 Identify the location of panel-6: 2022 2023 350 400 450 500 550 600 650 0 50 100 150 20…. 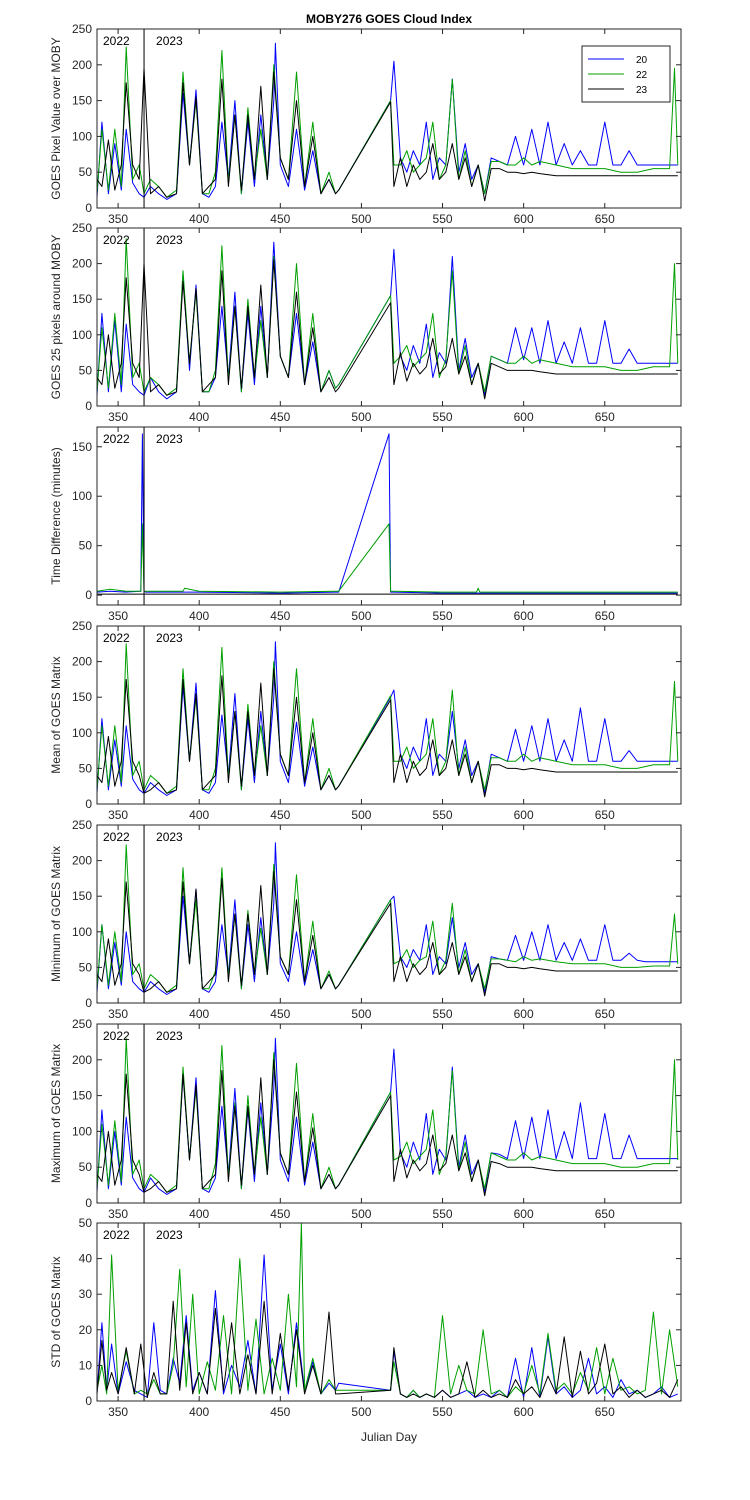
(365, 1119).